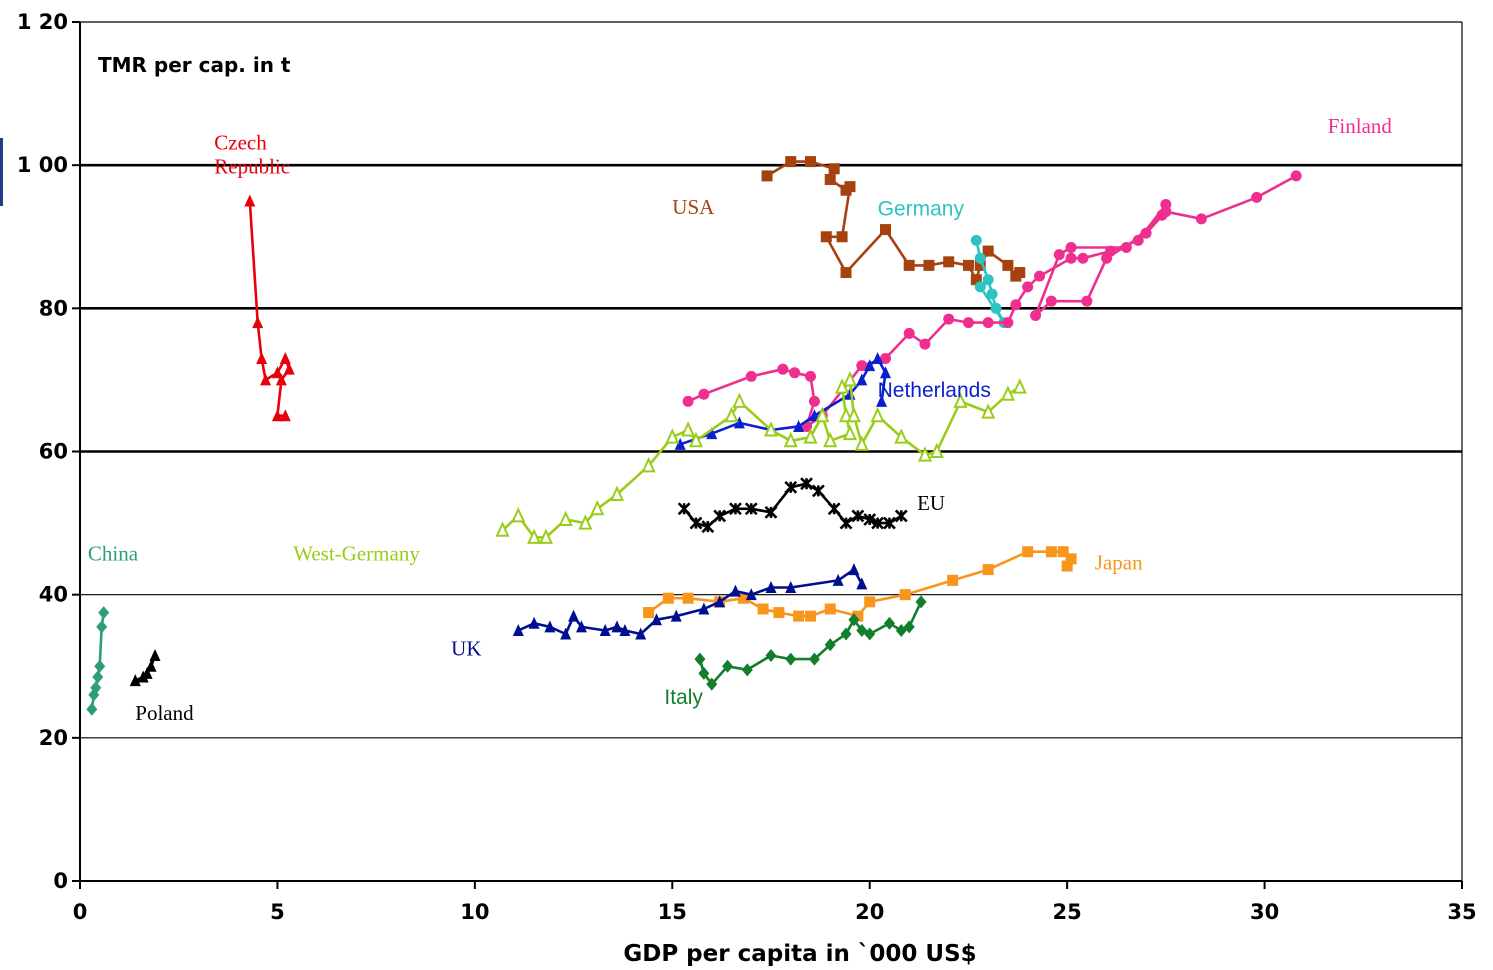 The height and width of the screenshot is (970, 1493). Describe the element at coordinates (992, 301) in the screenshot. I see `series-finland` at that location.